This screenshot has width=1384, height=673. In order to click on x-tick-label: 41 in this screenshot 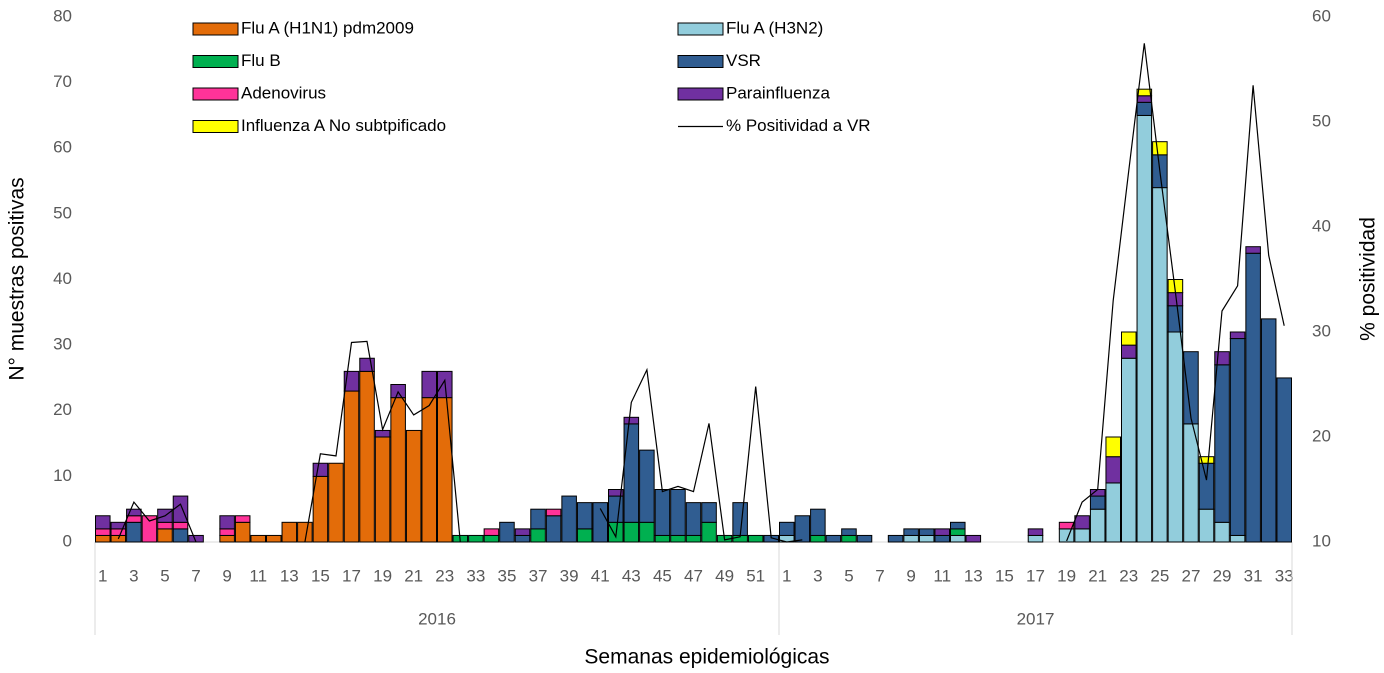, I will do `click(600, 575)`.